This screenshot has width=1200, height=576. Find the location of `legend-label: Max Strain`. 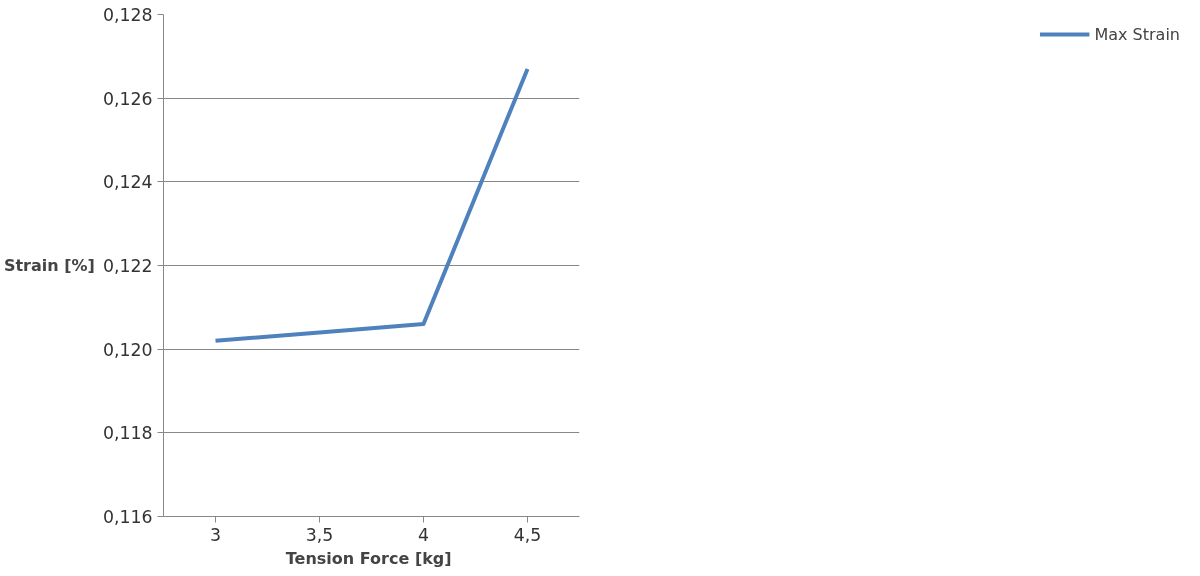

legend-label: Max Strain is located at coordinates (1137, 34).